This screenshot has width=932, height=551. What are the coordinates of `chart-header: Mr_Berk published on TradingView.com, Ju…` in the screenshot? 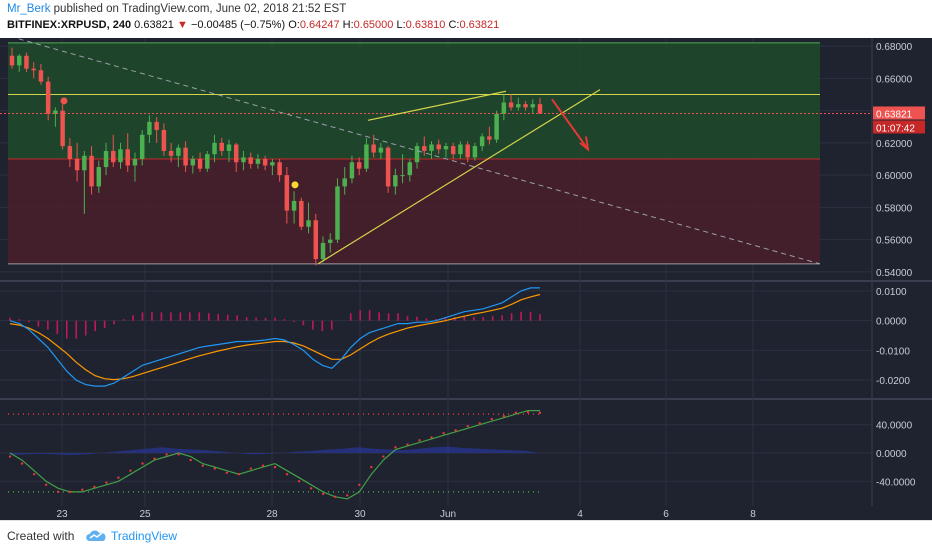 It's located at (466, 19).